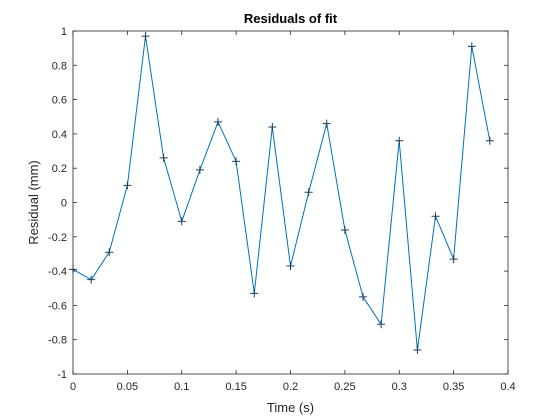 This screenshot has height=420, width=560. Describe the element at coordinates (59, 169) in the screenshot. I see `y-tick-label: 0.2` at that location.